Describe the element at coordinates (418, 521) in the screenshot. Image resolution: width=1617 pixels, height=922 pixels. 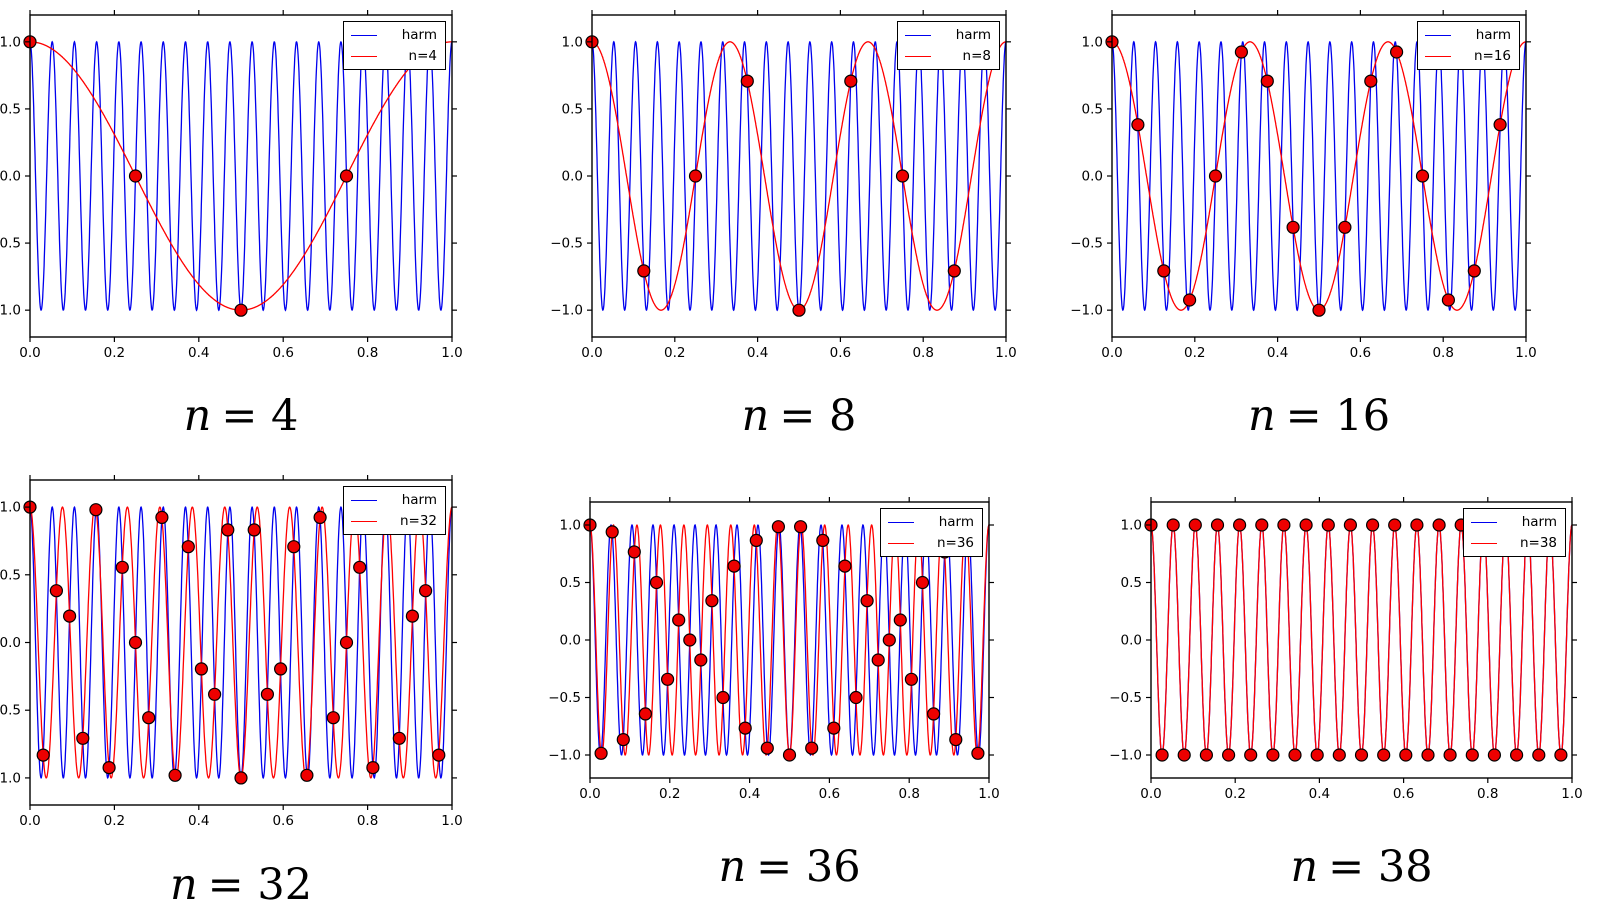
I see `legend-label-alias: n=32` at that location.